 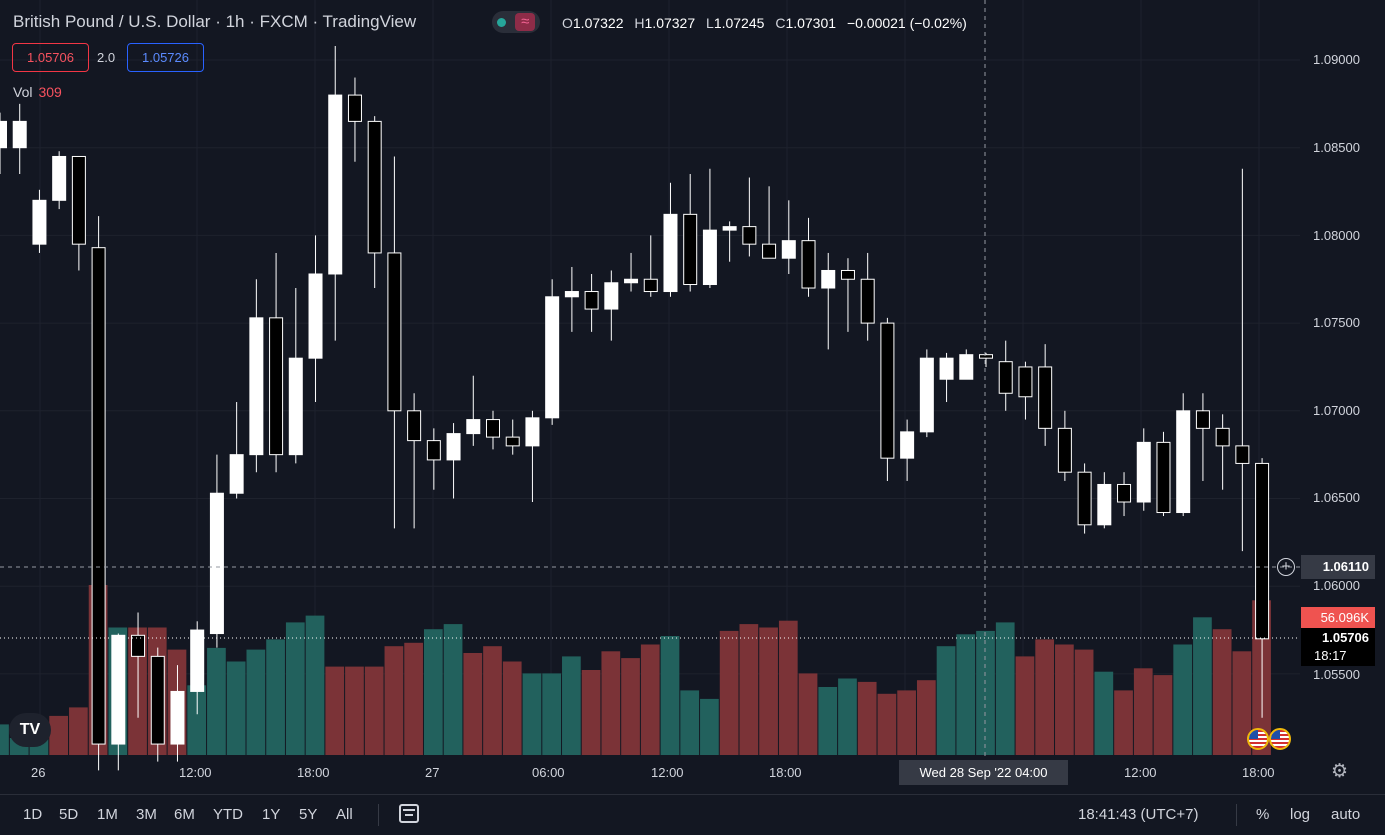 What do you see at coordinates (1138, 814) in the screenshot?
I see `timezone-clock: 18:41:43 (UTC+7)` at bounding box center [1138, 814].